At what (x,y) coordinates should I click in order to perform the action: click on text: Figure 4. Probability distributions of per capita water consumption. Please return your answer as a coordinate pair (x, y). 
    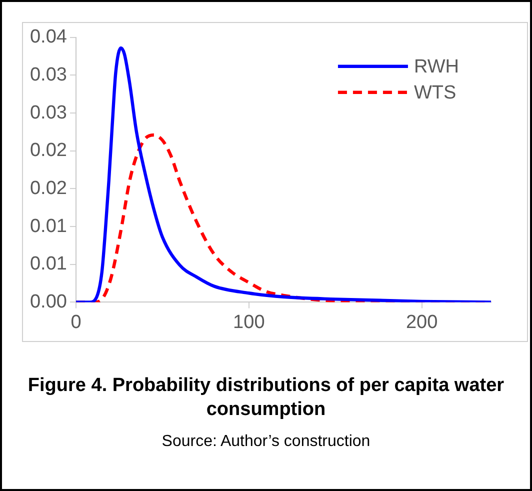
    Looking at the image, I should click on (266, 398).